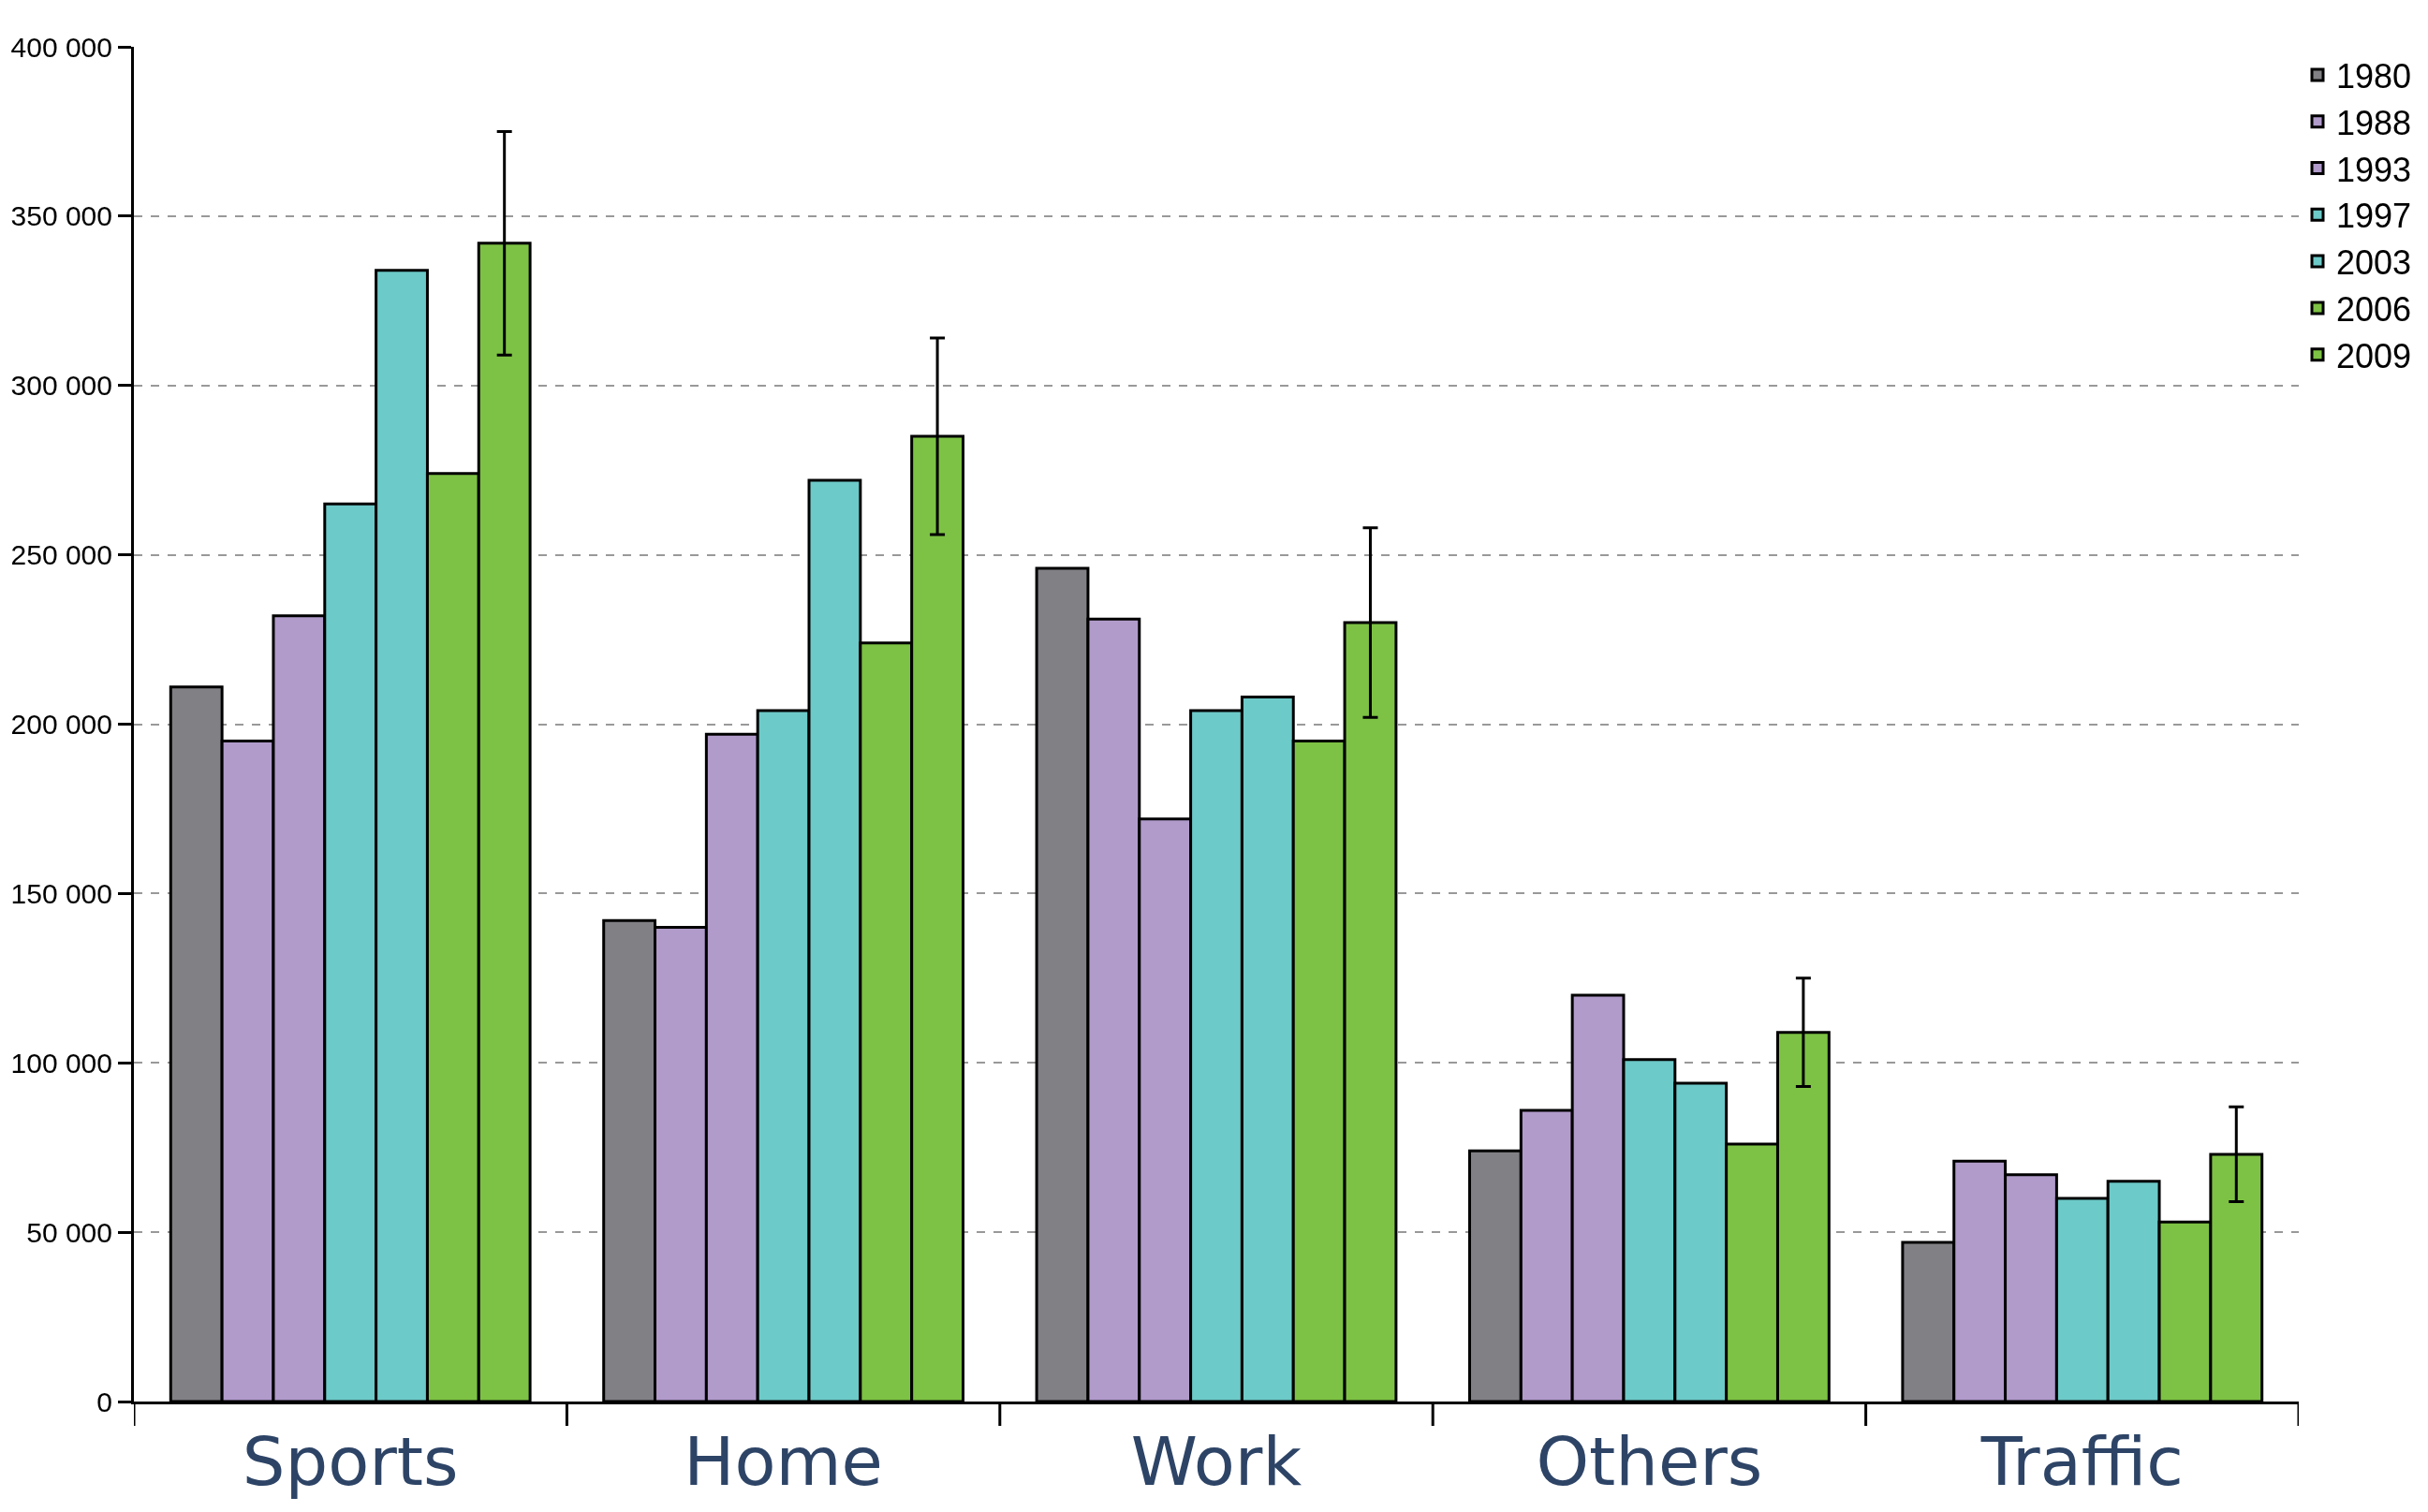 The image size is (2428, 1512). I want to click on y-tick-label: 50 000, so click(69, 1232).